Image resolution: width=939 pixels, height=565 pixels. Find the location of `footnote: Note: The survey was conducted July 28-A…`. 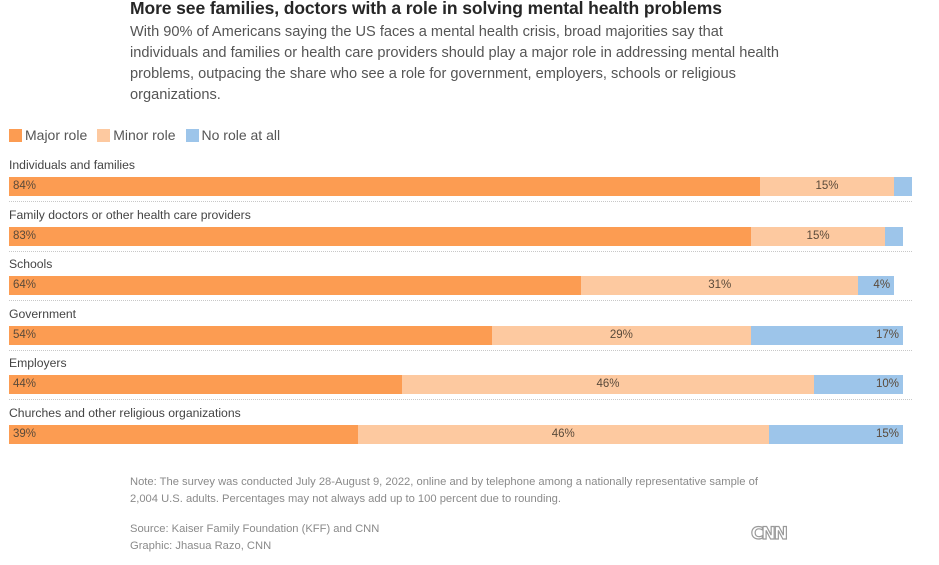

footnote: Note: The survey was conducted July 28-A… is located at coordinates (444, 490).